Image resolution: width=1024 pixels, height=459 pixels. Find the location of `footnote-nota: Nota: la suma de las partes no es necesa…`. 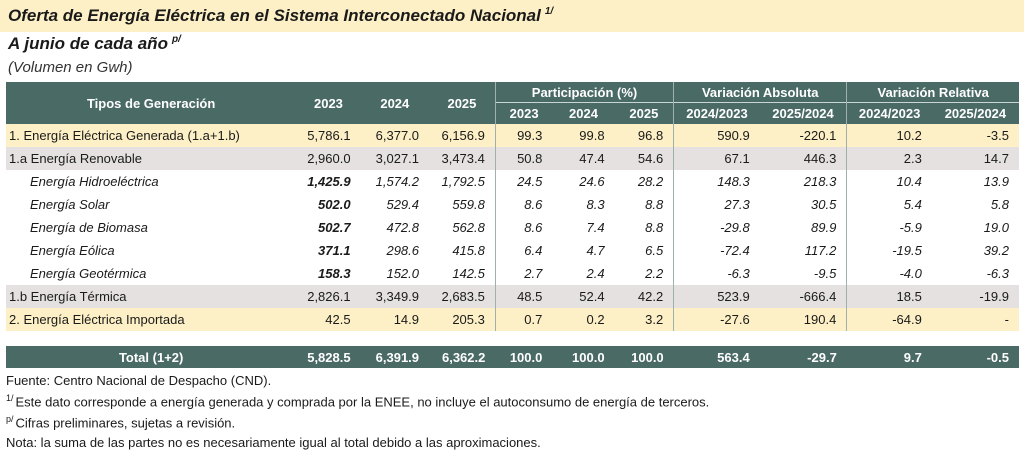

footnote-nota: Nota: la suma de las partes no es necesa… is located at coordinates (273, 442).